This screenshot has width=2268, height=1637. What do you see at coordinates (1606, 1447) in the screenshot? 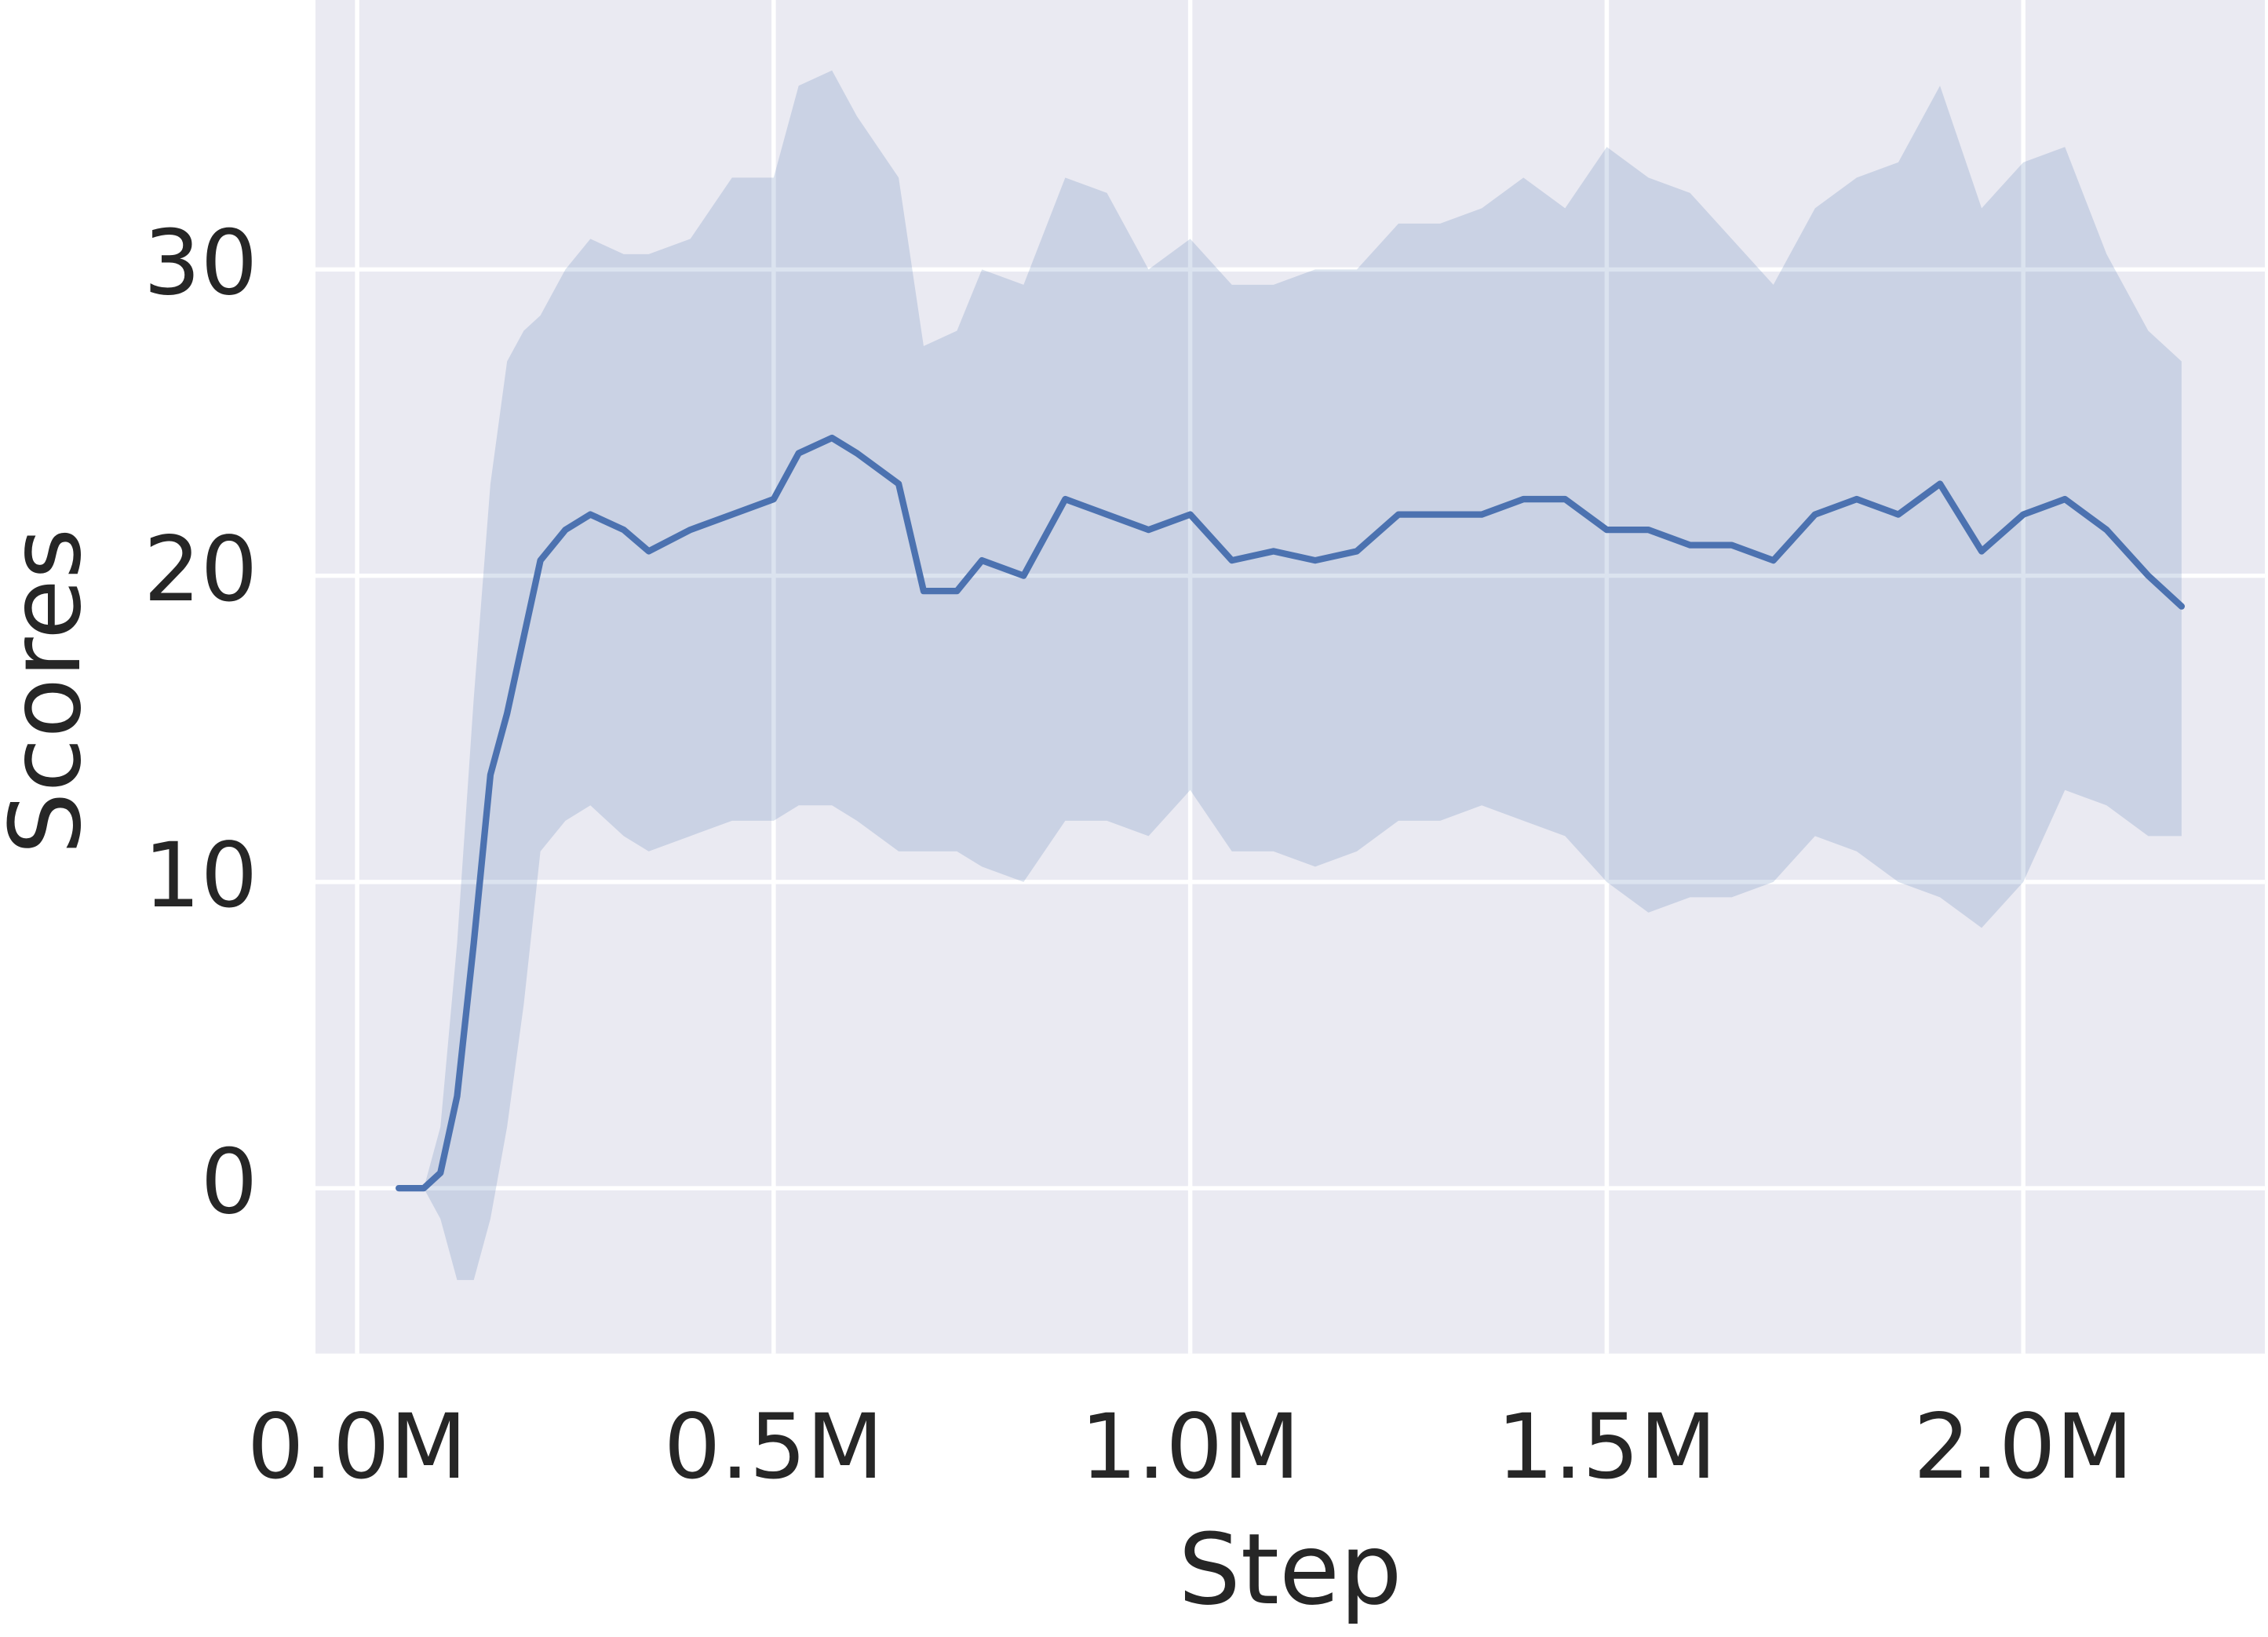
I see `x-tick-label: 1.5M` at bounding box center [1606, 1447].